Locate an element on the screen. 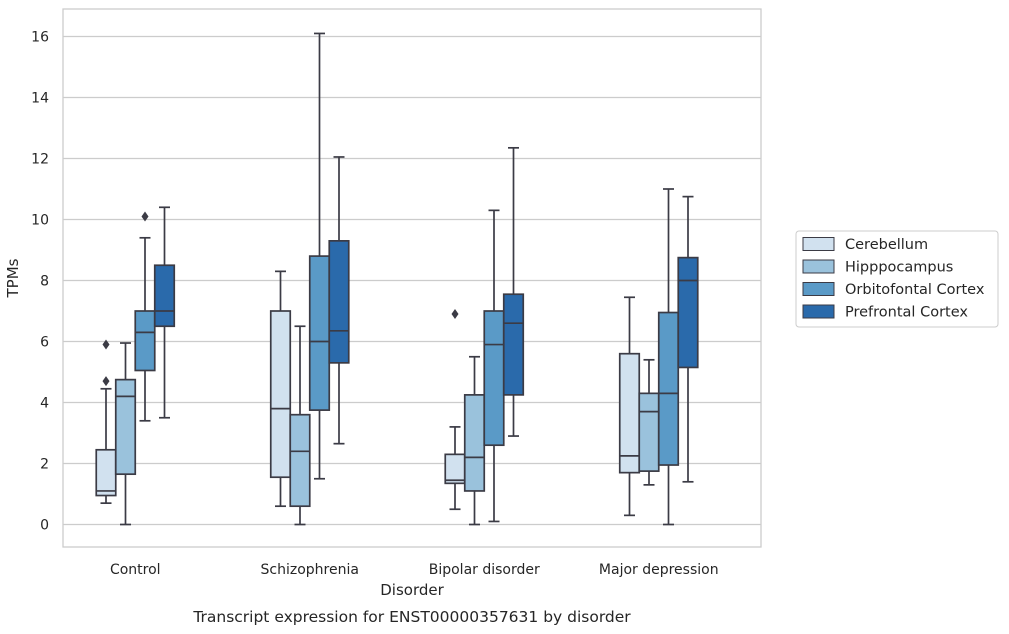  y-tick-label: 8 is located at coordinates (44, 282).